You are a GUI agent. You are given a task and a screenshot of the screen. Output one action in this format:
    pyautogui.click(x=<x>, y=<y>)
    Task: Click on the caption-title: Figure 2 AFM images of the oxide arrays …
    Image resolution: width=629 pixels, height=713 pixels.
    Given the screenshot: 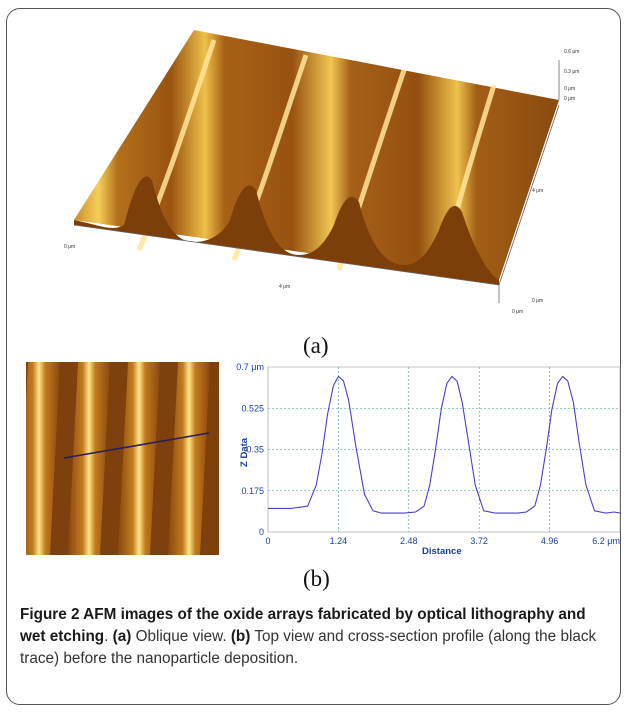 What is the action you would take?
    pyautogui.click(x=303, y=625)
    